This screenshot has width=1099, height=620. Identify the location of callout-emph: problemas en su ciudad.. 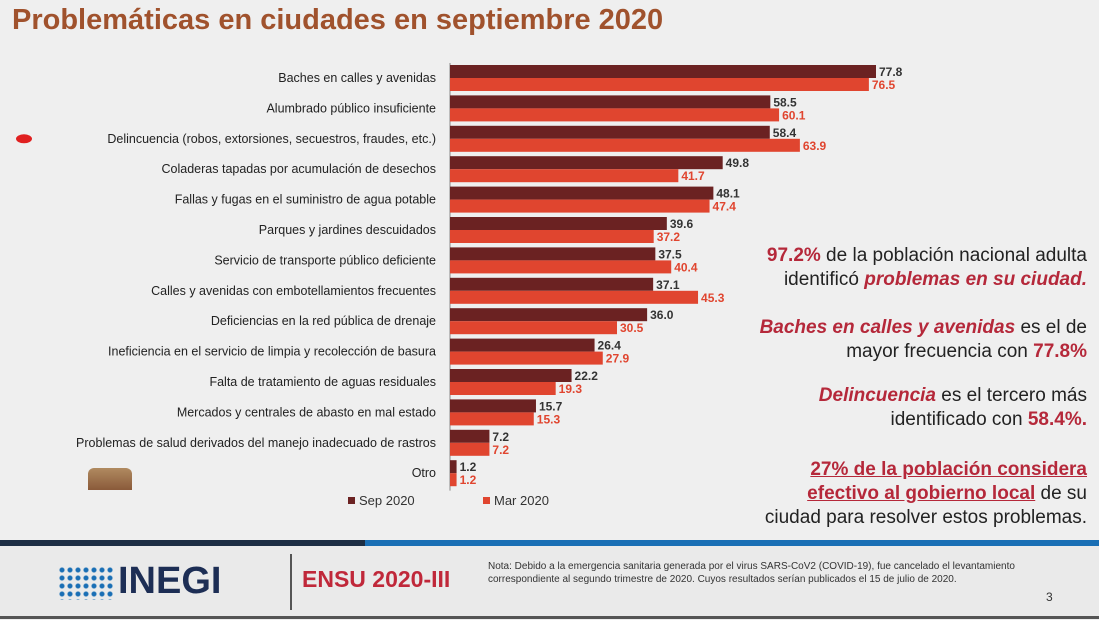
(975, 279).